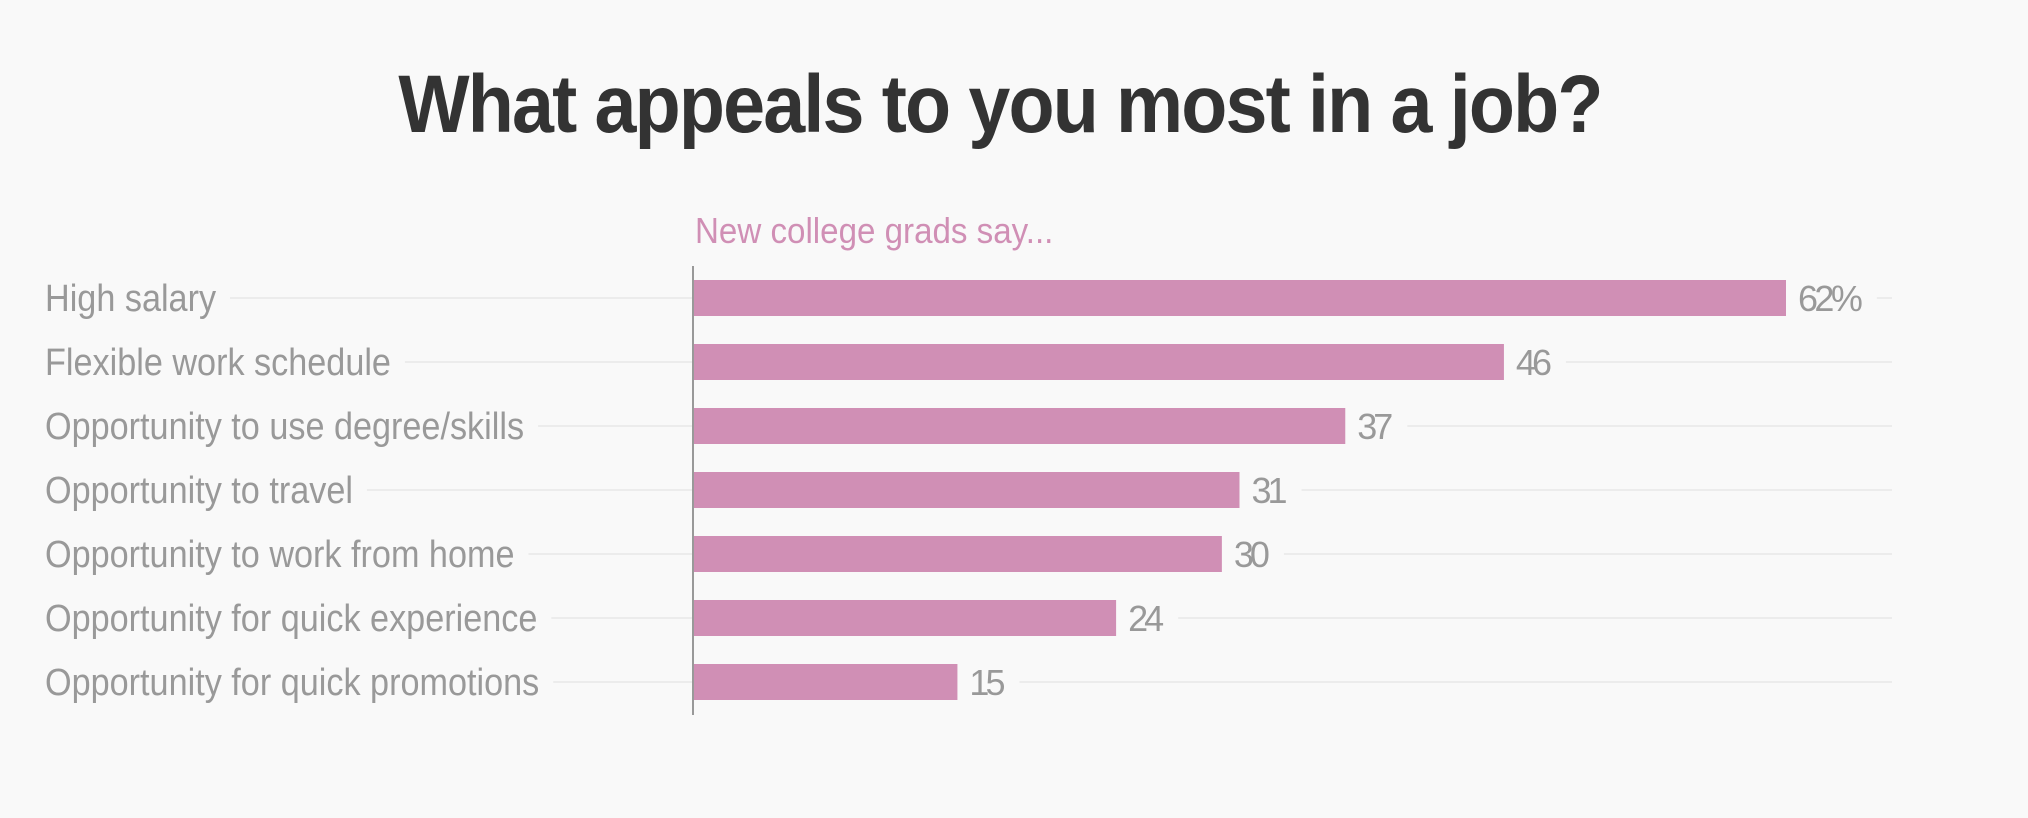 The height and width of the screenshot is (818, 2028). Describe the element at coordinates (284, 427) in the screenshot. I see `category-label: Opportunity to use degree/skills` at that location.